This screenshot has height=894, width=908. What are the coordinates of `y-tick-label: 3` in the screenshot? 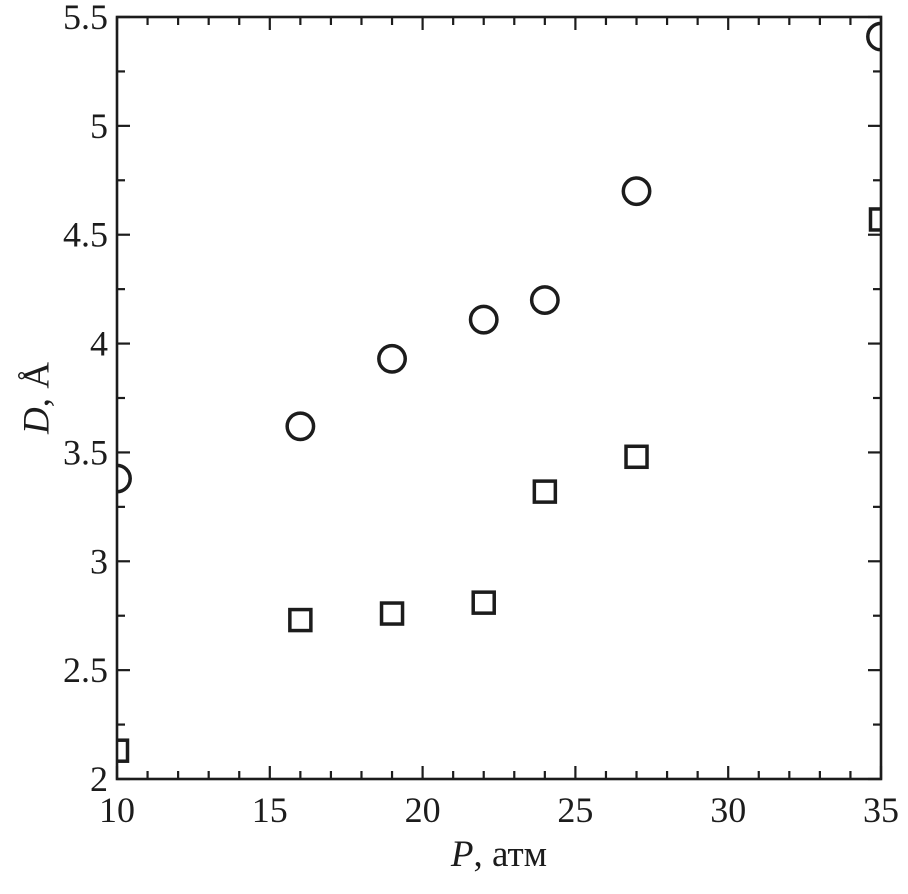 It's located at (99, 561).